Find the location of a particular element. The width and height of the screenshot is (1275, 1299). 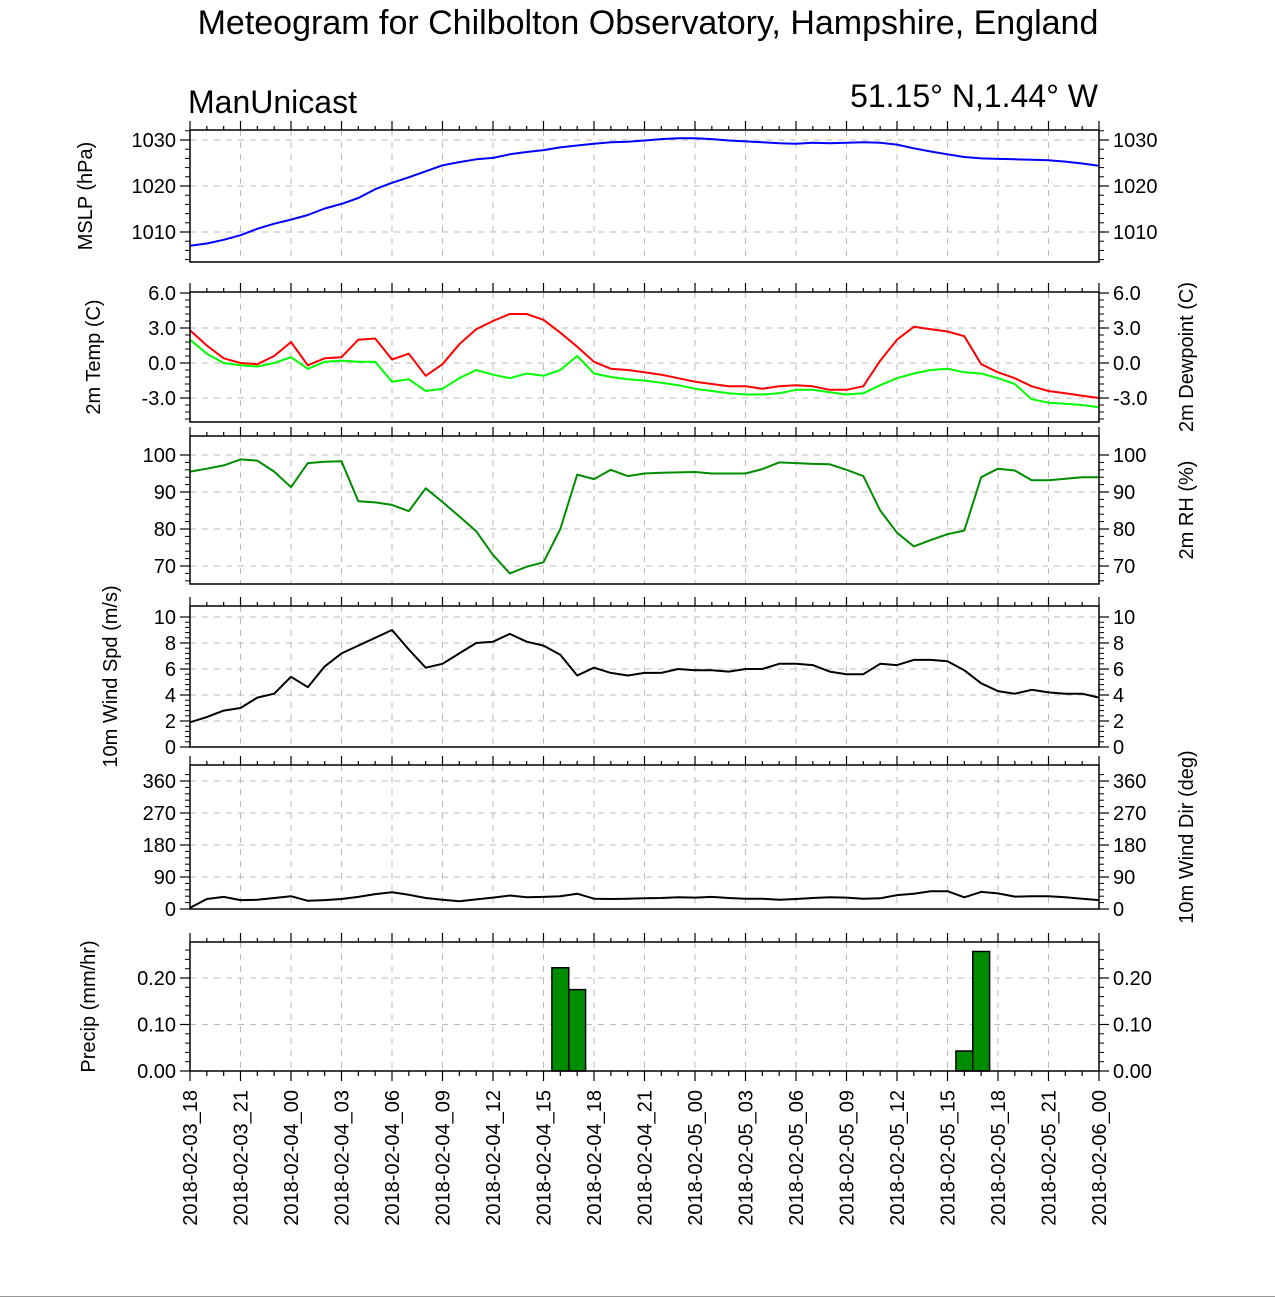

y-tick-label-left: 180 is located at coordinates (159, 846).